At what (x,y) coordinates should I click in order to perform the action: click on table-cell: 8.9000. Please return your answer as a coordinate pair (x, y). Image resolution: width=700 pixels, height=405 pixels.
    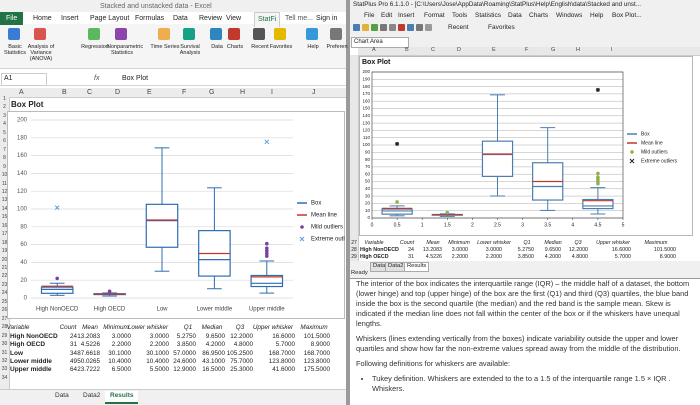
    Looking at the image, I should click on (320, 345).